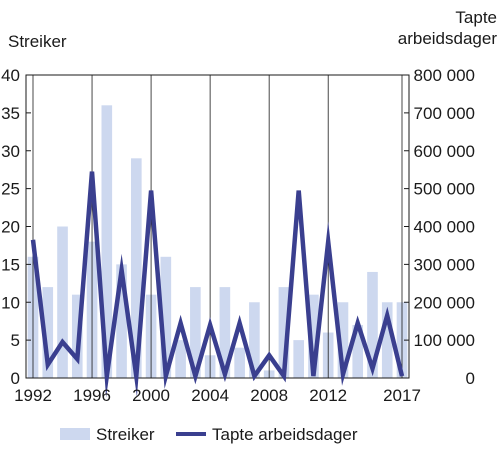 The height and width of the screenshot is (458, 500). I want to click on left-tick-label-15: 15, so click(10, 264).